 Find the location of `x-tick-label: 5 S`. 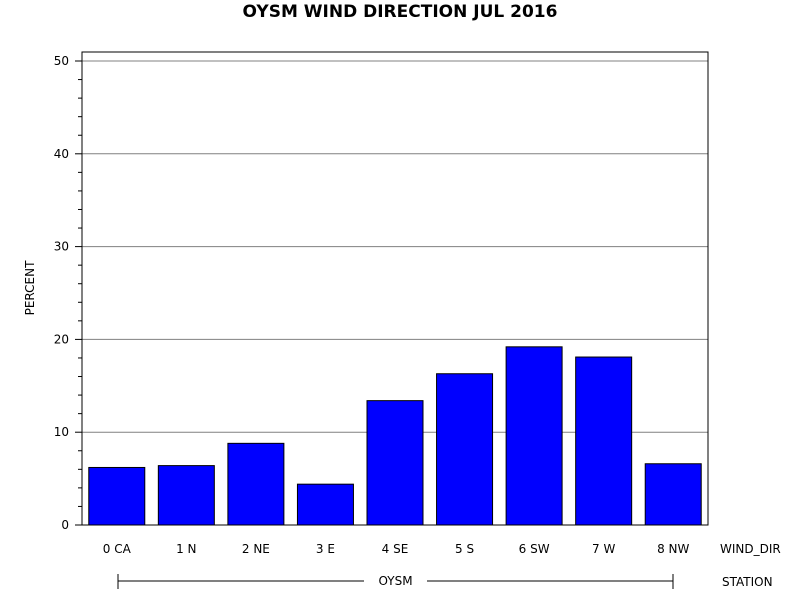

x-tick-label: 5 S is located at coordinates (464, 549).